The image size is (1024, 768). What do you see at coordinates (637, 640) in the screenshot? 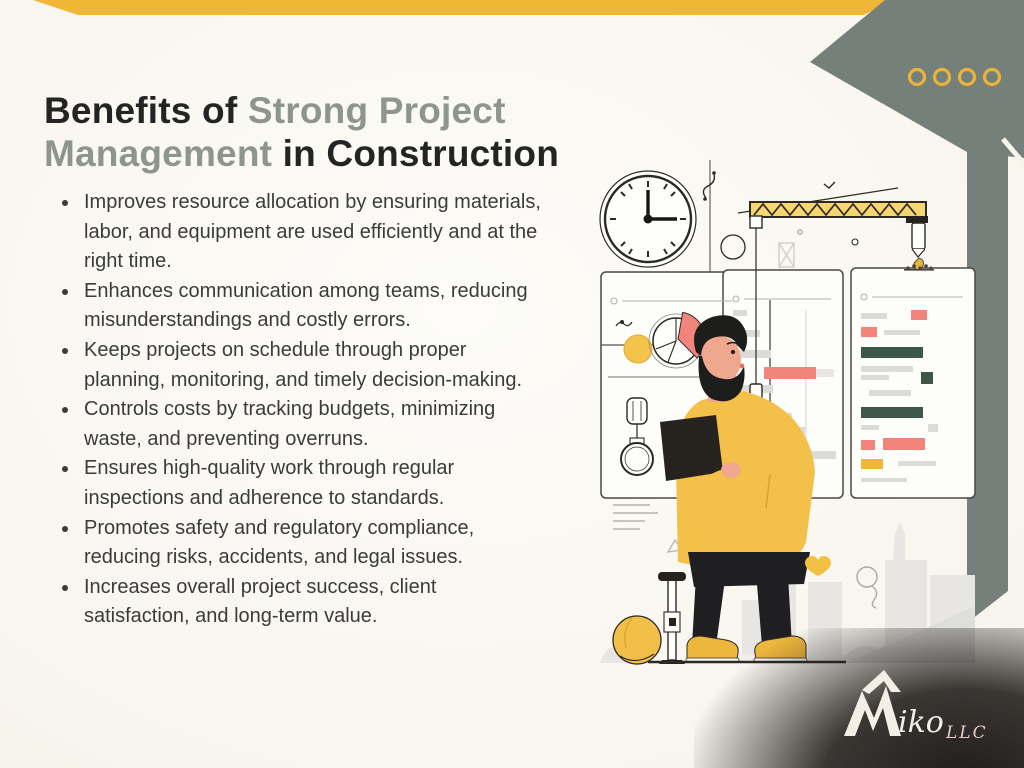
I see `hard-hat` at bounding box center [637, 640].